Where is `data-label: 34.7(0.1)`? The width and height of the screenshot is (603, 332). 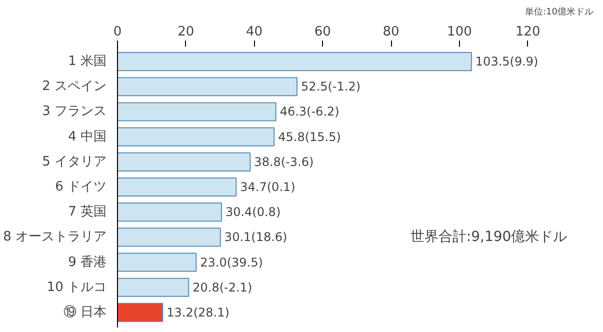 data-label: 34.7(0.1) is located at coordinates (268, 187).